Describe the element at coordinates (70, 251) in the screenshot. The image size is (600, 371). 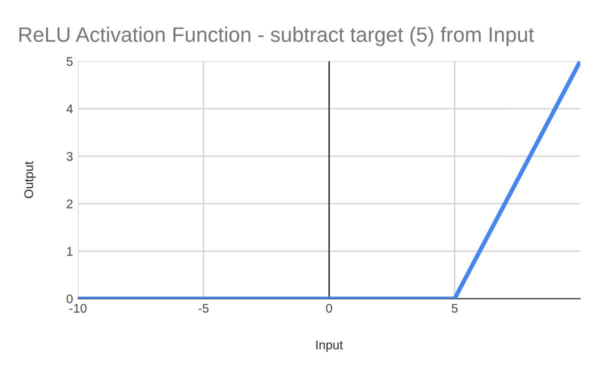
I see `y-tick-label: 1` at that location.